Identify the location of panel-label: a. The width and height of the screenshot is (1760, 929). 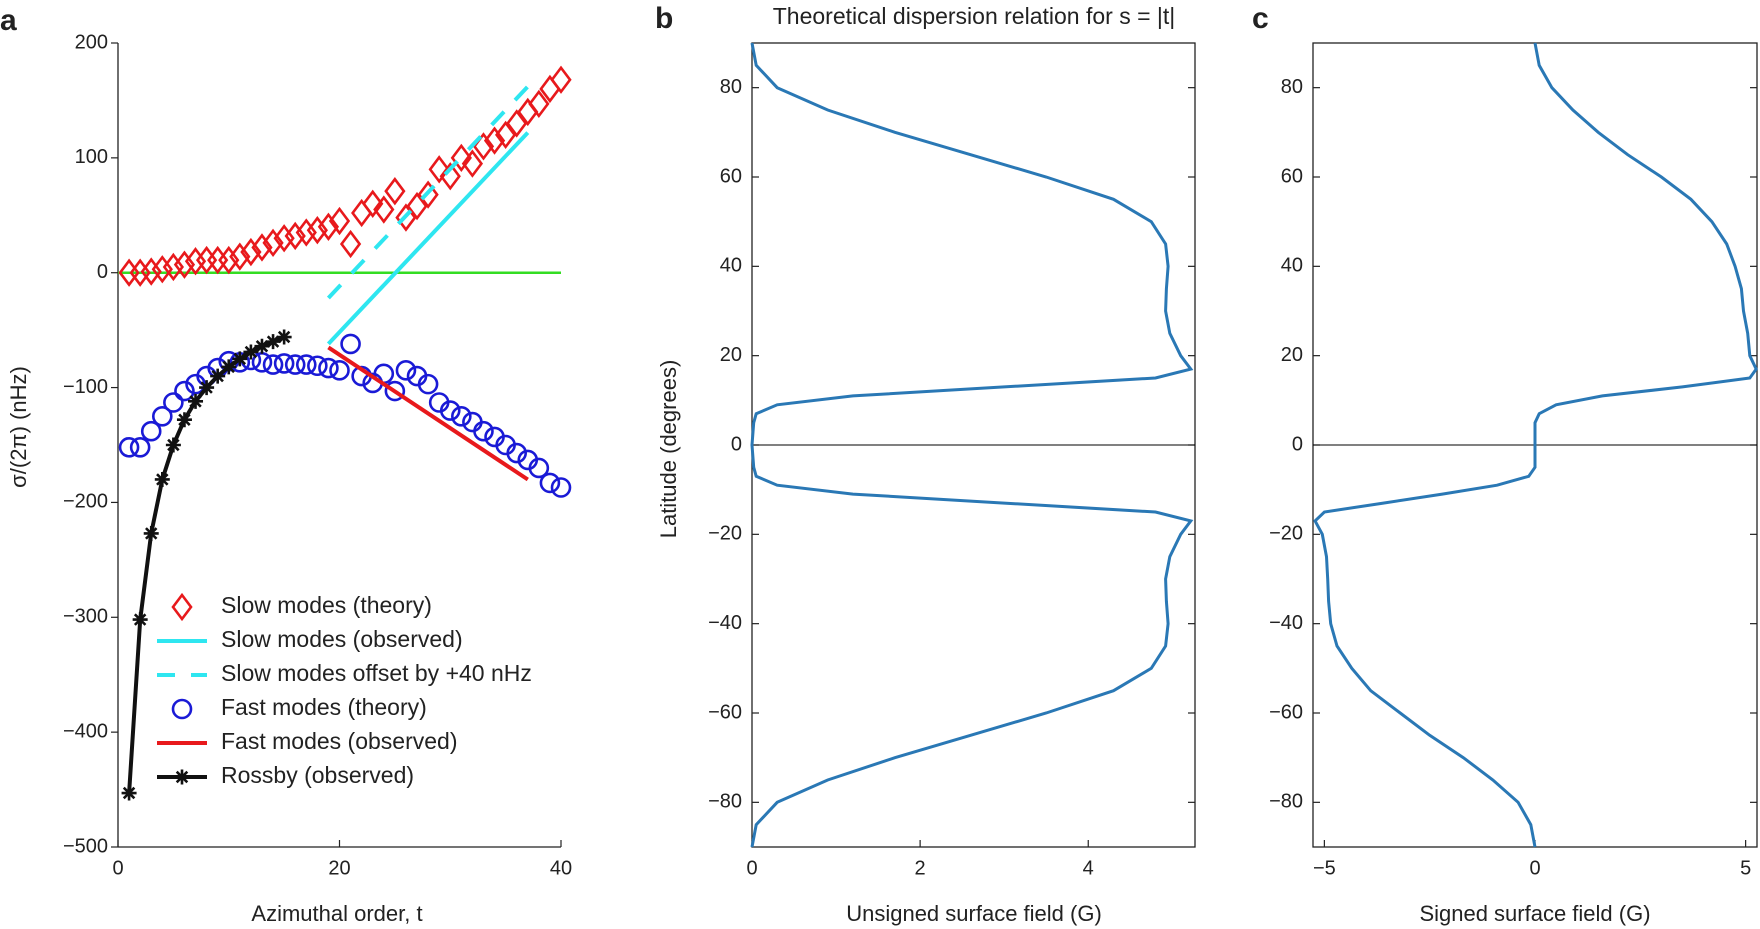
(8, 20).